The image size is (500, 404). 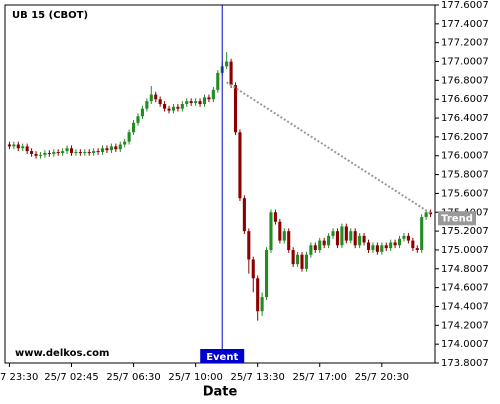 I want to click on trend-line, so click(x=329, y=148).